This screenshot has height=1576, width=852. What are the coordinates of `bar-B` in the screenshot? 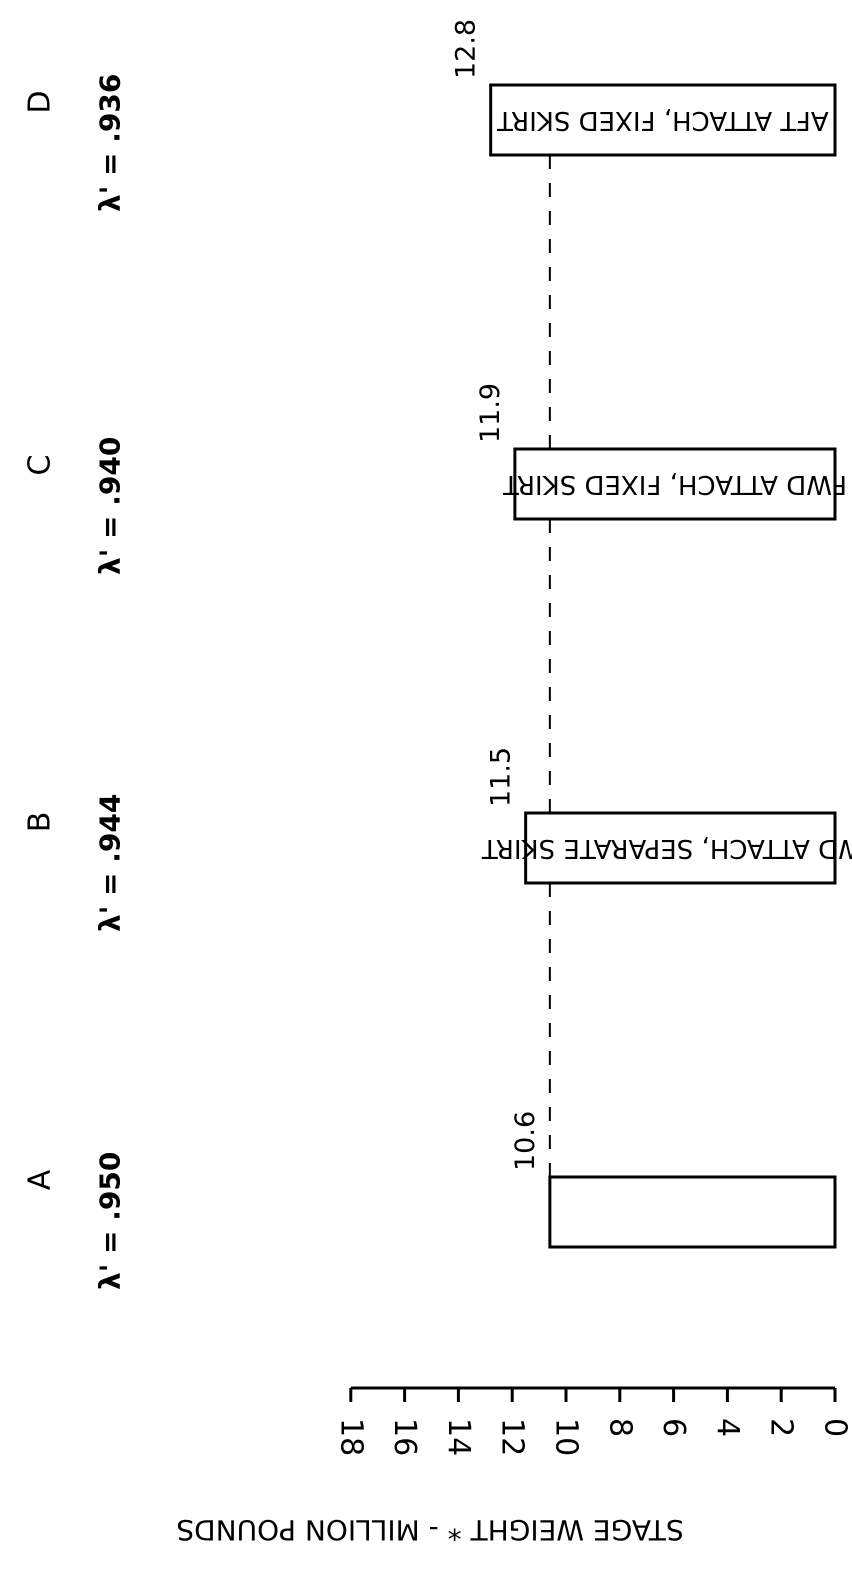 It's located at (680, 848).